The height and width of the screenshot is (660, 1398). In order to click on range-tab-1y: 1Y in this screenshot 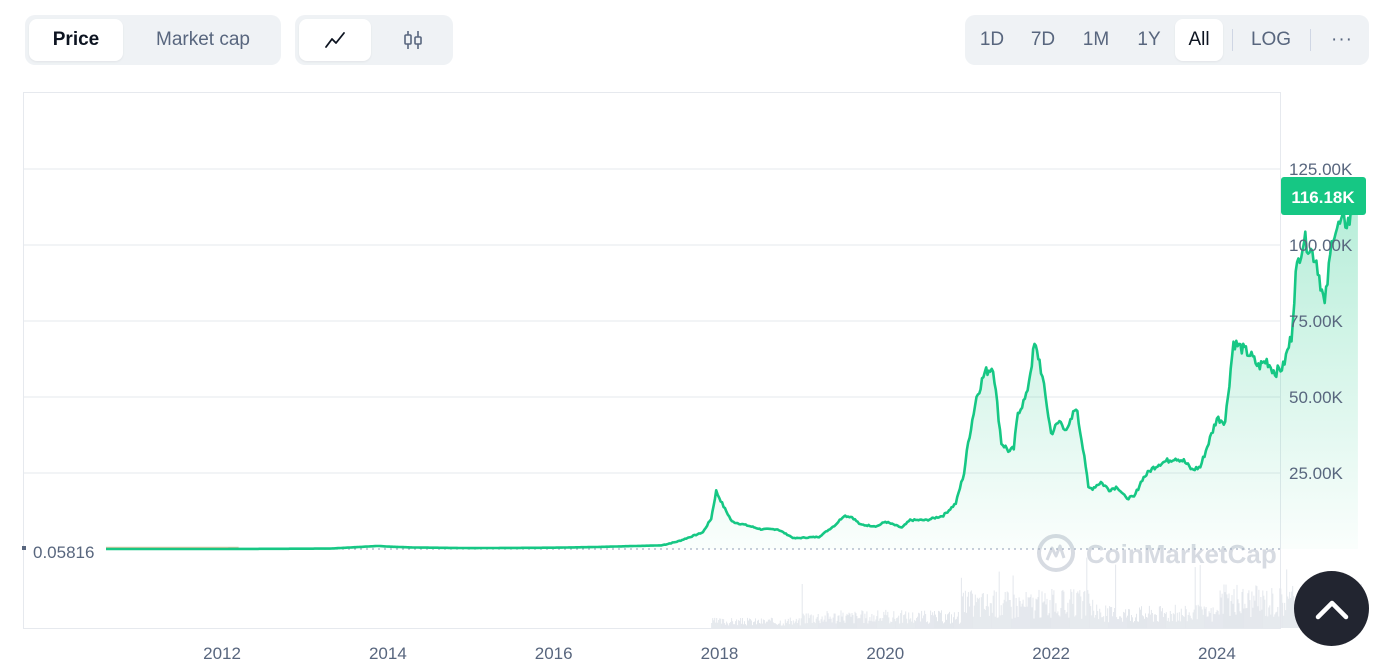, I will do `click(1149, 39)`.